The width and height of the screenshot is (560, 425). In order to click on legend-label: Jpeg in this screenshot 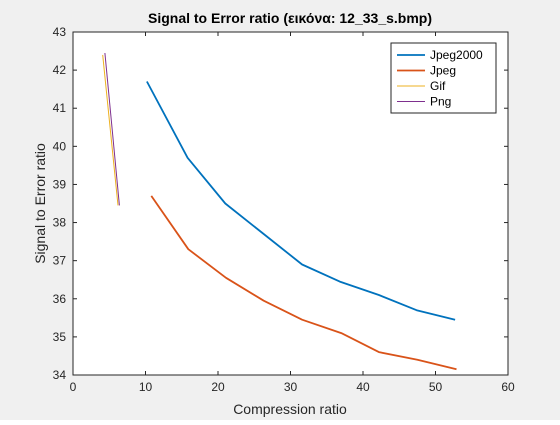, I will do `click(443, 71)`.